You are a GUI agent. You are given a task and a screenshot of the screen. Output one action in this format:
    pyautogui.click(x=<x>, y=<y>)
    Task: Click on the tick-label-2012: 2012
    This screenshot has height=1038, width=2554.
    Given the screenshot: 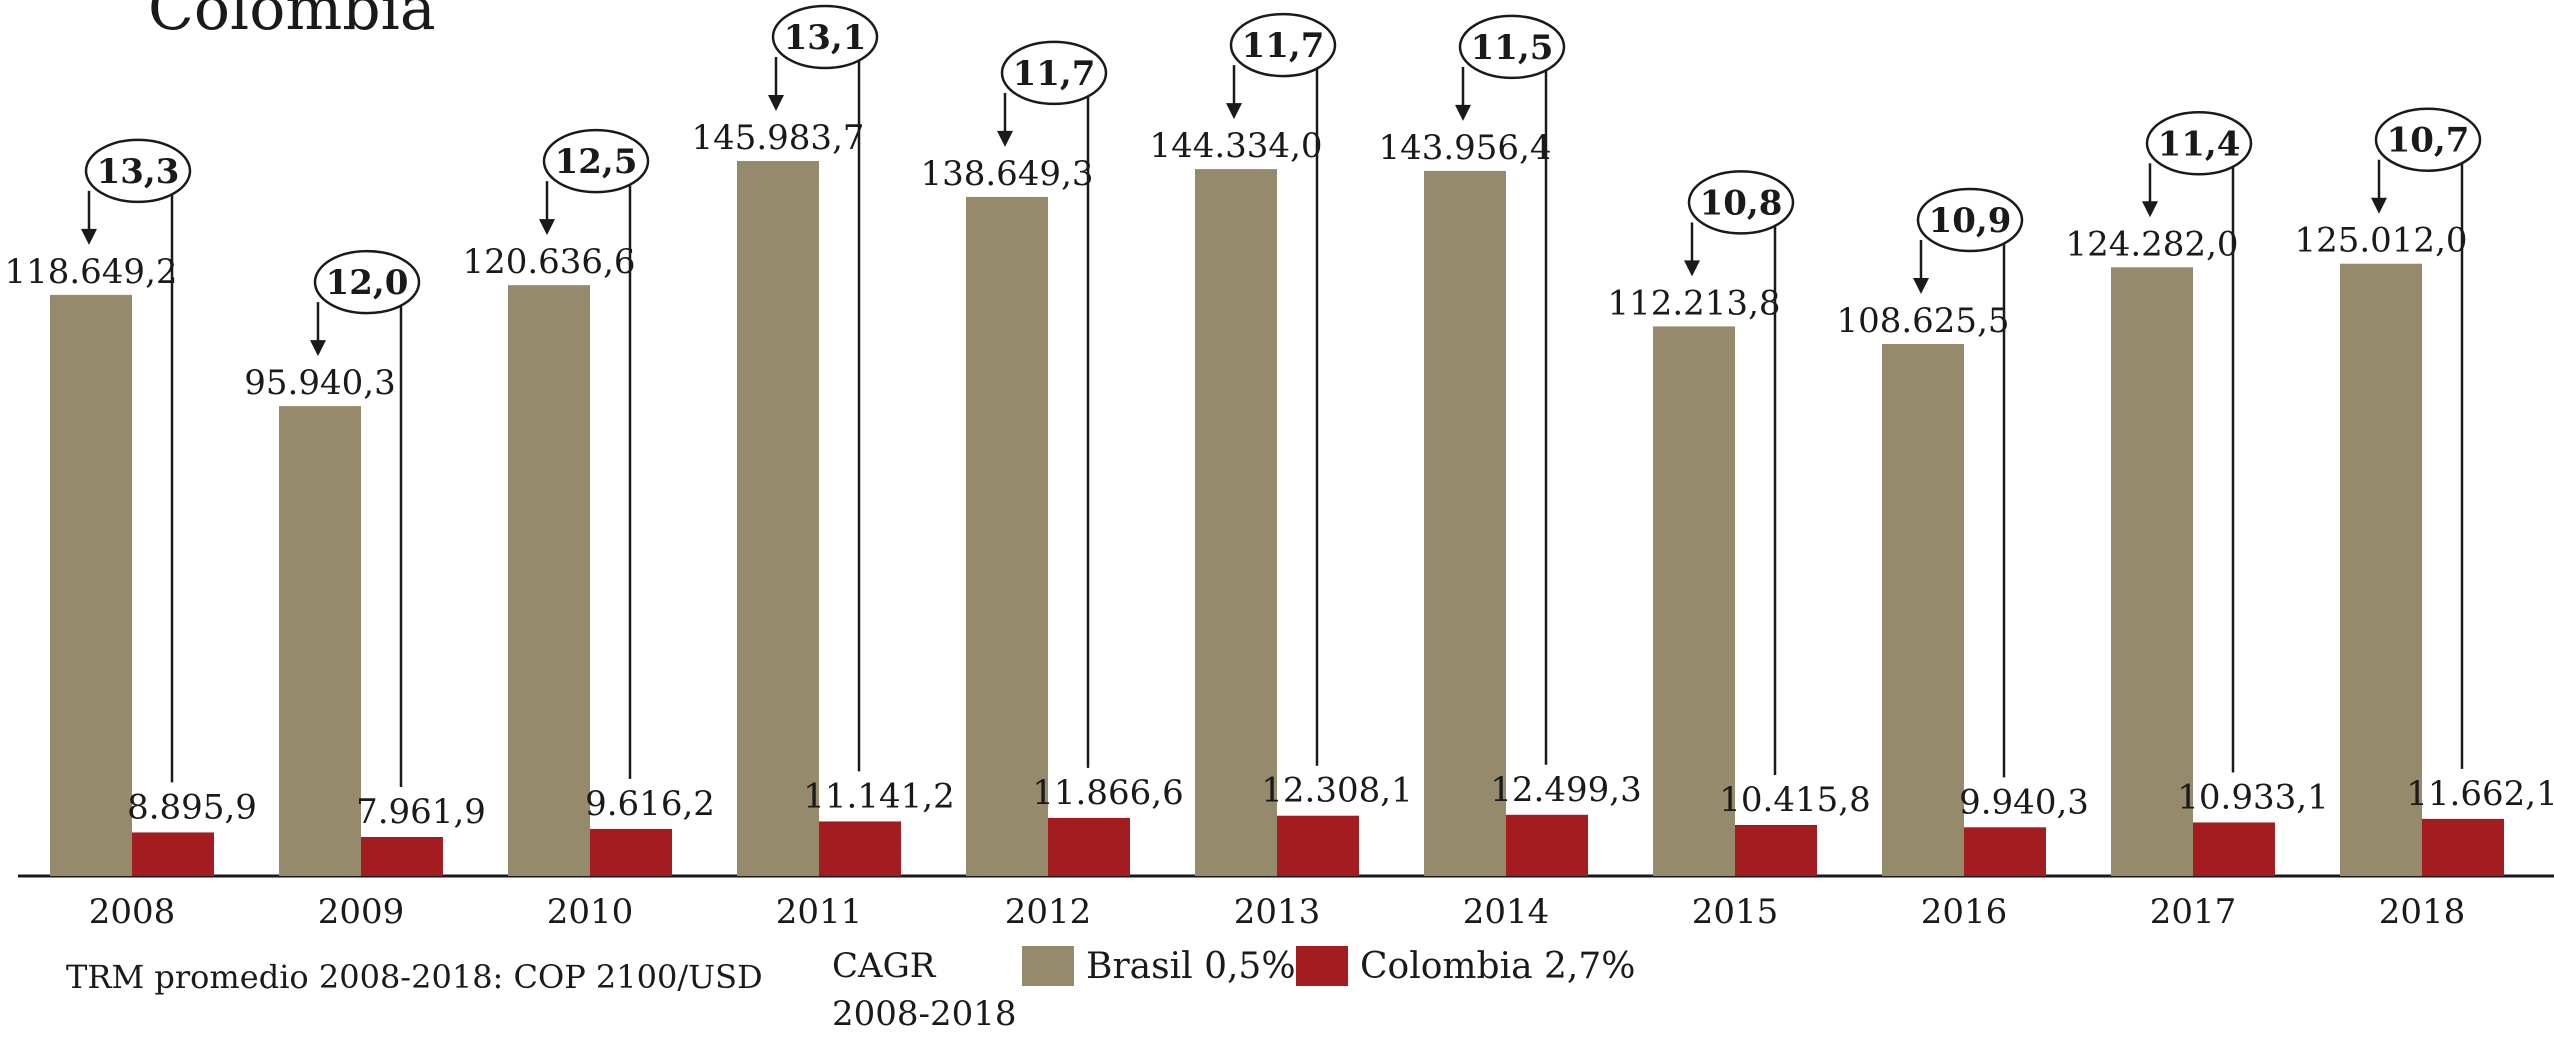 What is the action you would take?
    pyautogui.click(x=1048, y=911)
    